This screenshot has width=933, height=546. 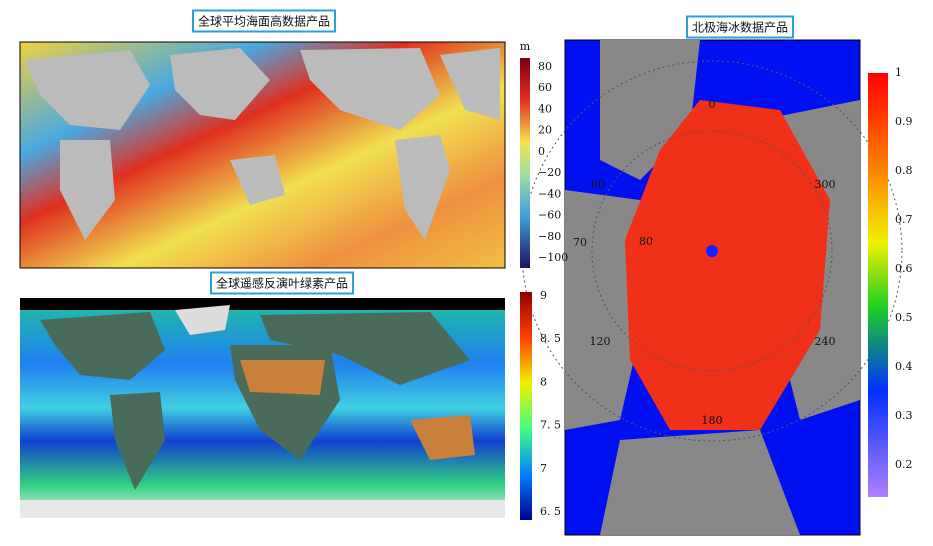 I want to click on panel-title: 北极海冰数据产品, so click(x=740, y=27).